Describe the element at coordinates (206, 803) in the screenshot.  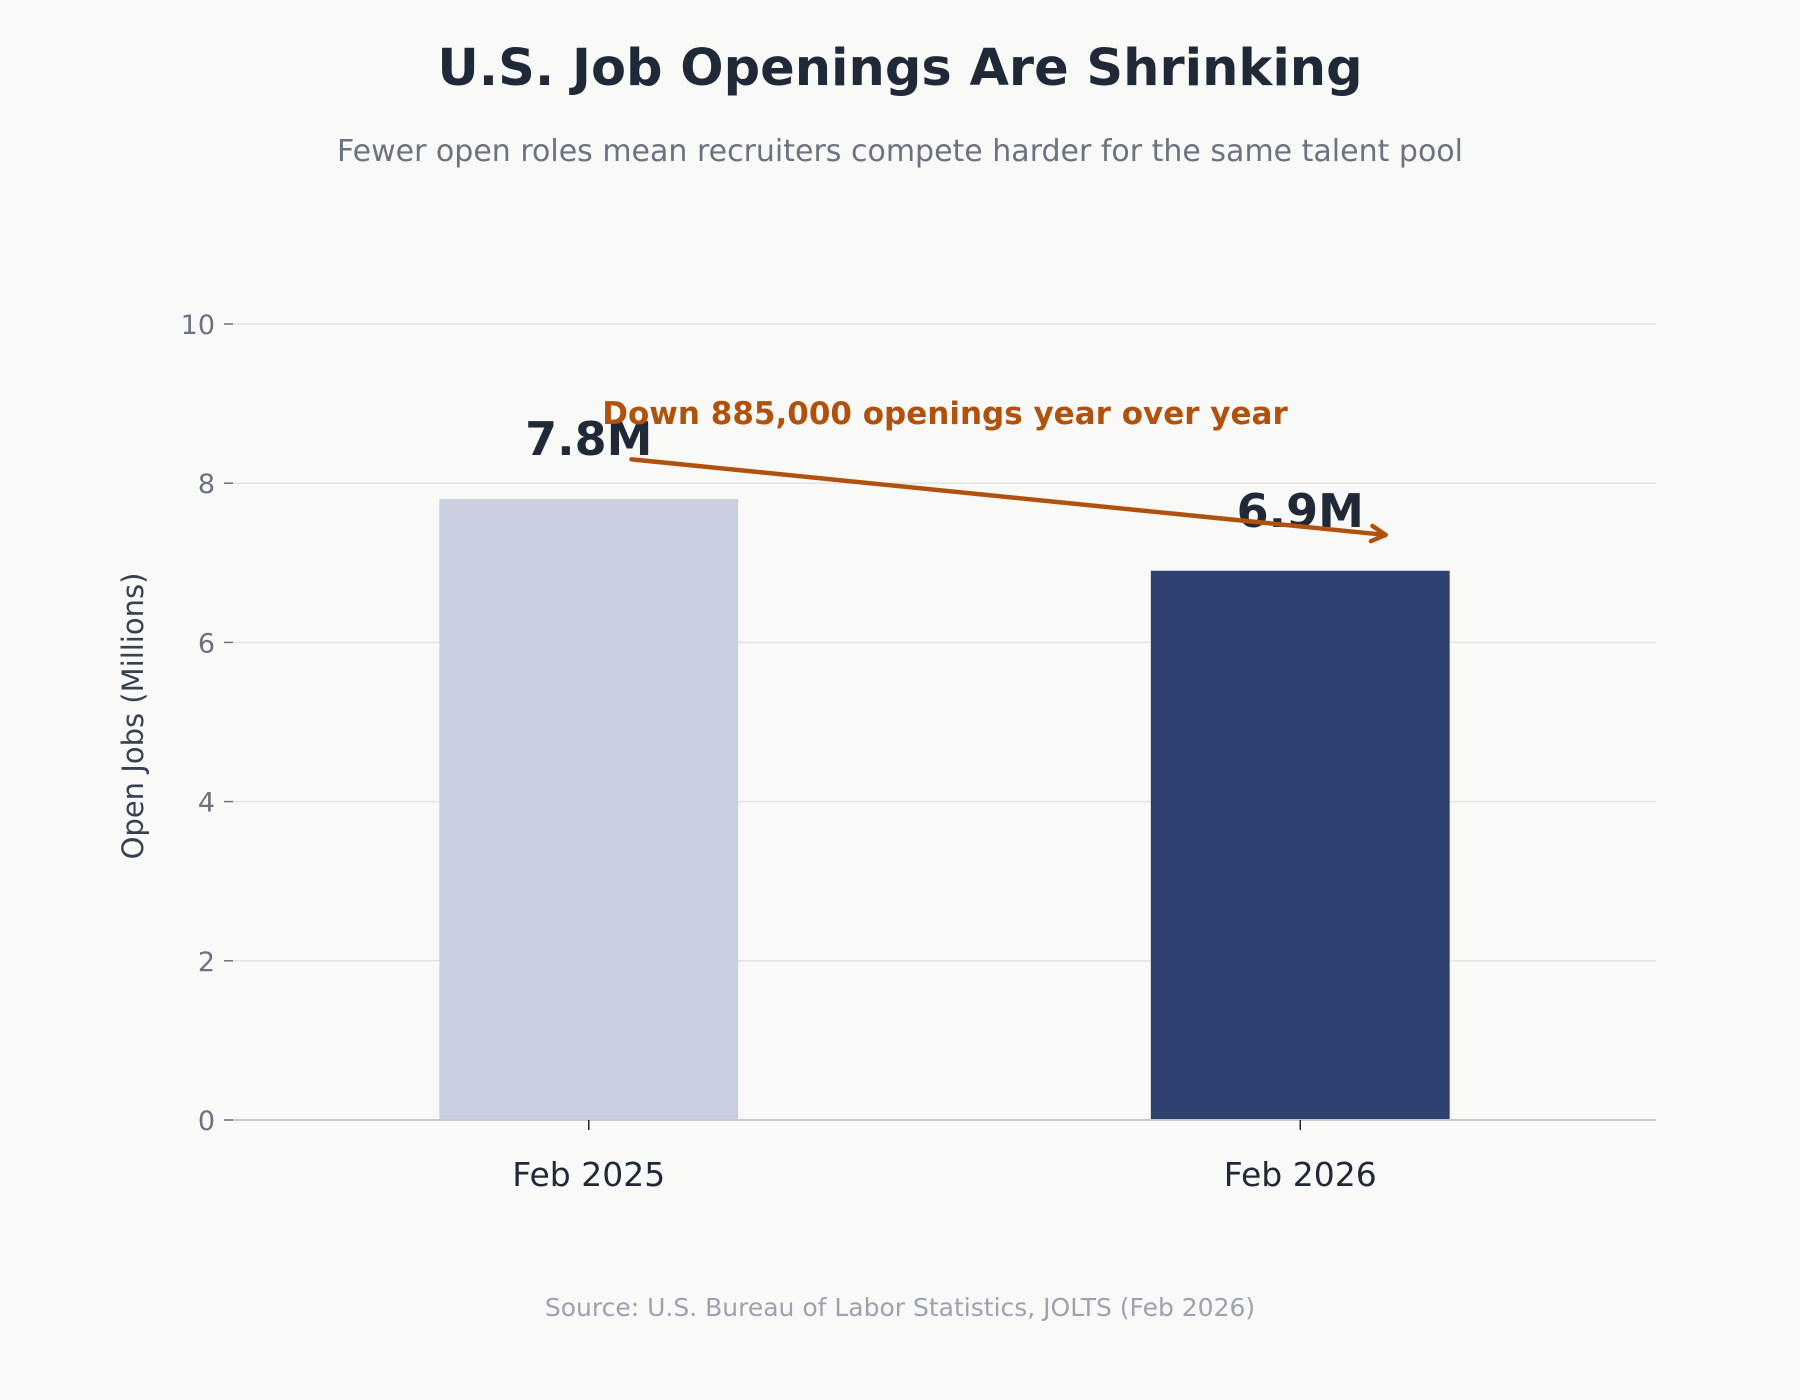
I see `y-tick-label: 4` at that location.